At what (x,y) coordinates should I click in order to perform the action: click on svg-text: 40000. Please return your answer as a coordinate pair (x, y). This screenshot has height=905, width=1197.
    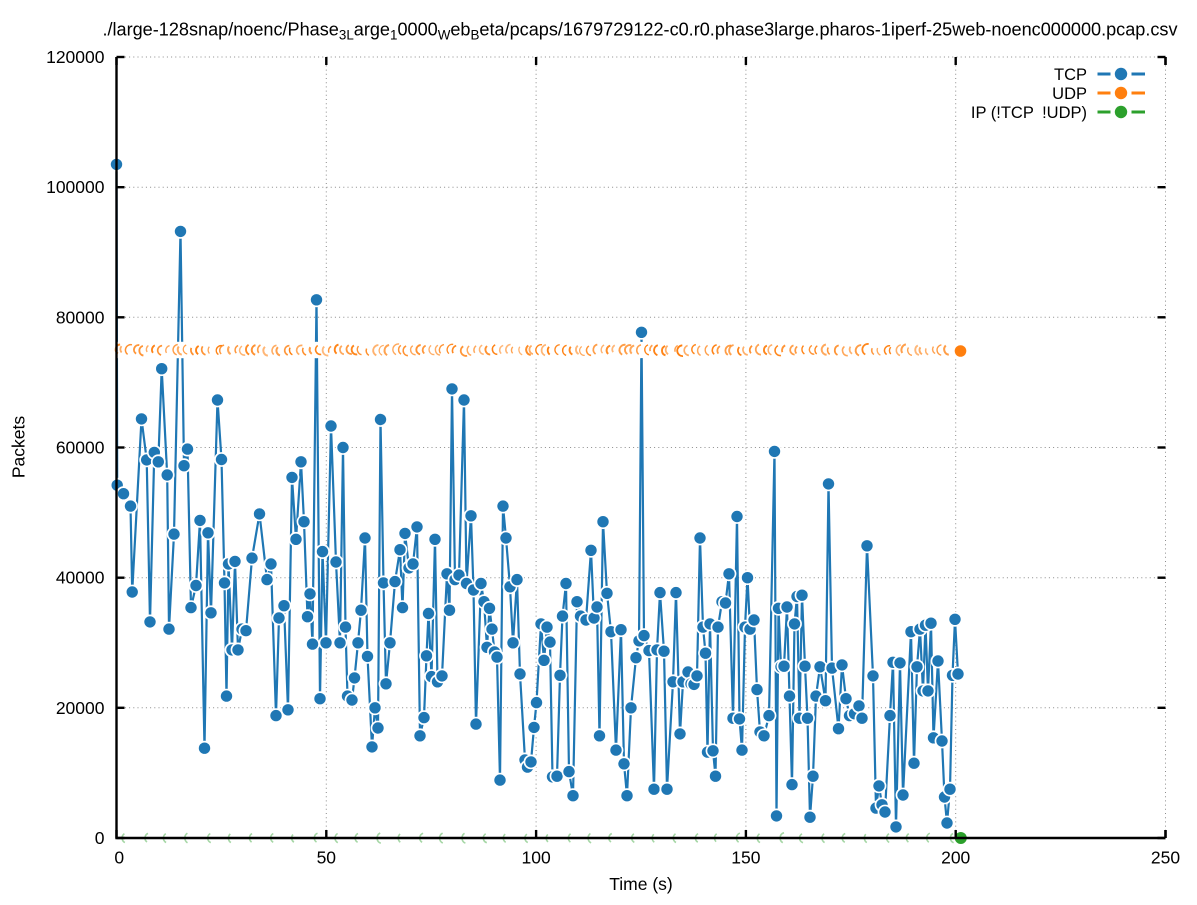
    Looking at the image, I should click on (80, 578).